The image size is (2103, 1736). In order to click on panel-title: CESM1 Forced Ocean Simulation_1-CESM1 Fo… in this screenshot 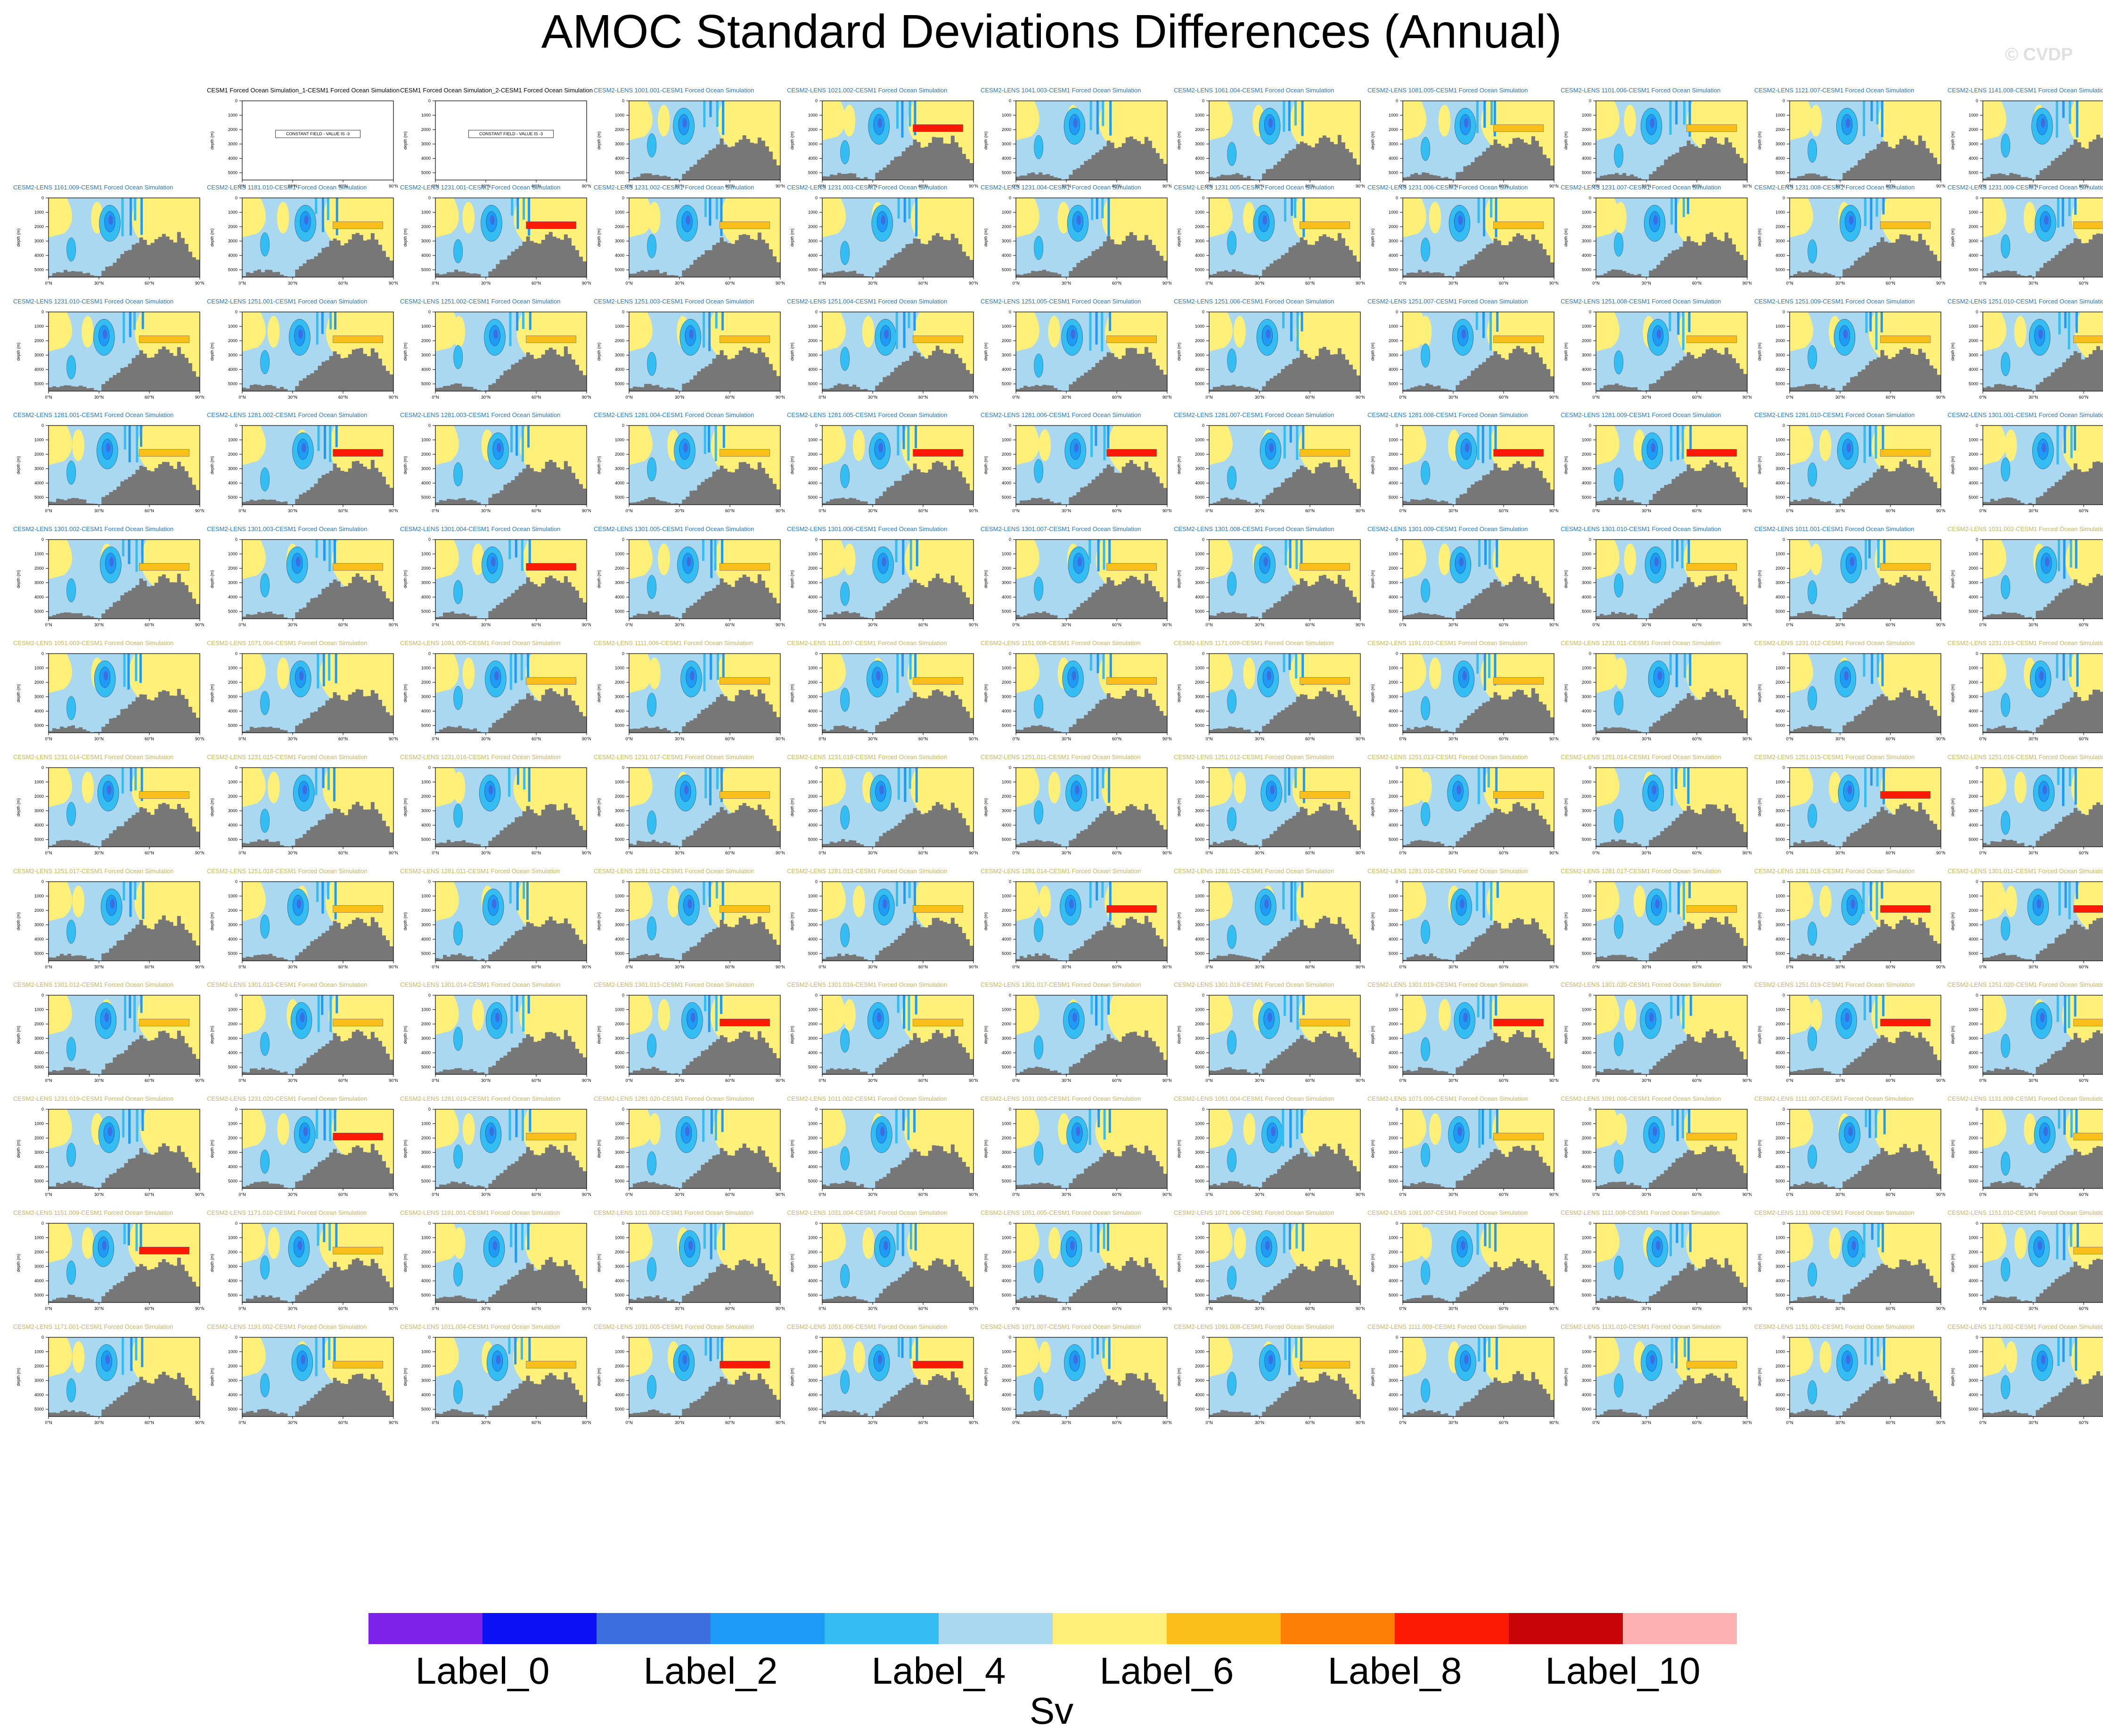, I will do `click(303, 90)`.